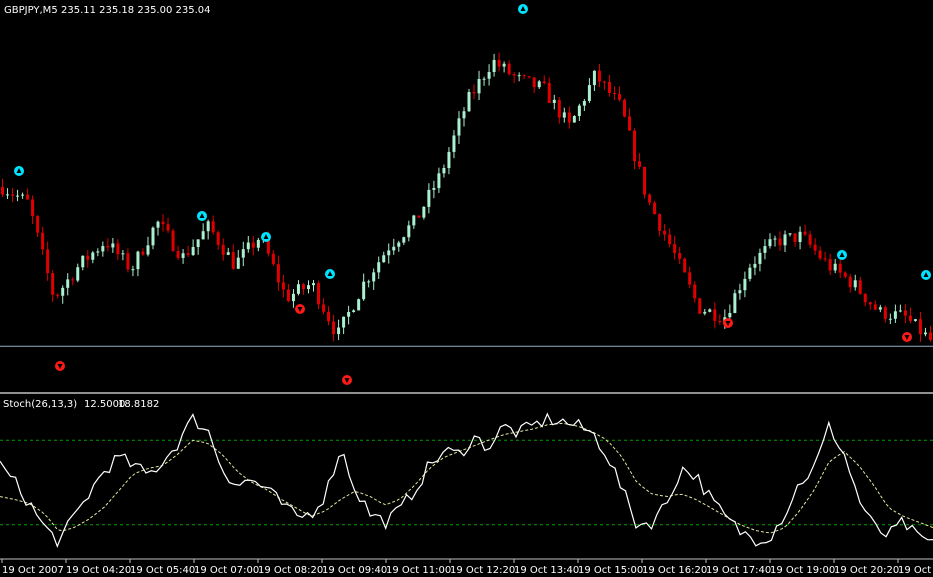  What do you see at coordinates (31, 10) in the screenshot?
I see `symbol-title: GBPJPY,M5` at bounding box center [31, 10].